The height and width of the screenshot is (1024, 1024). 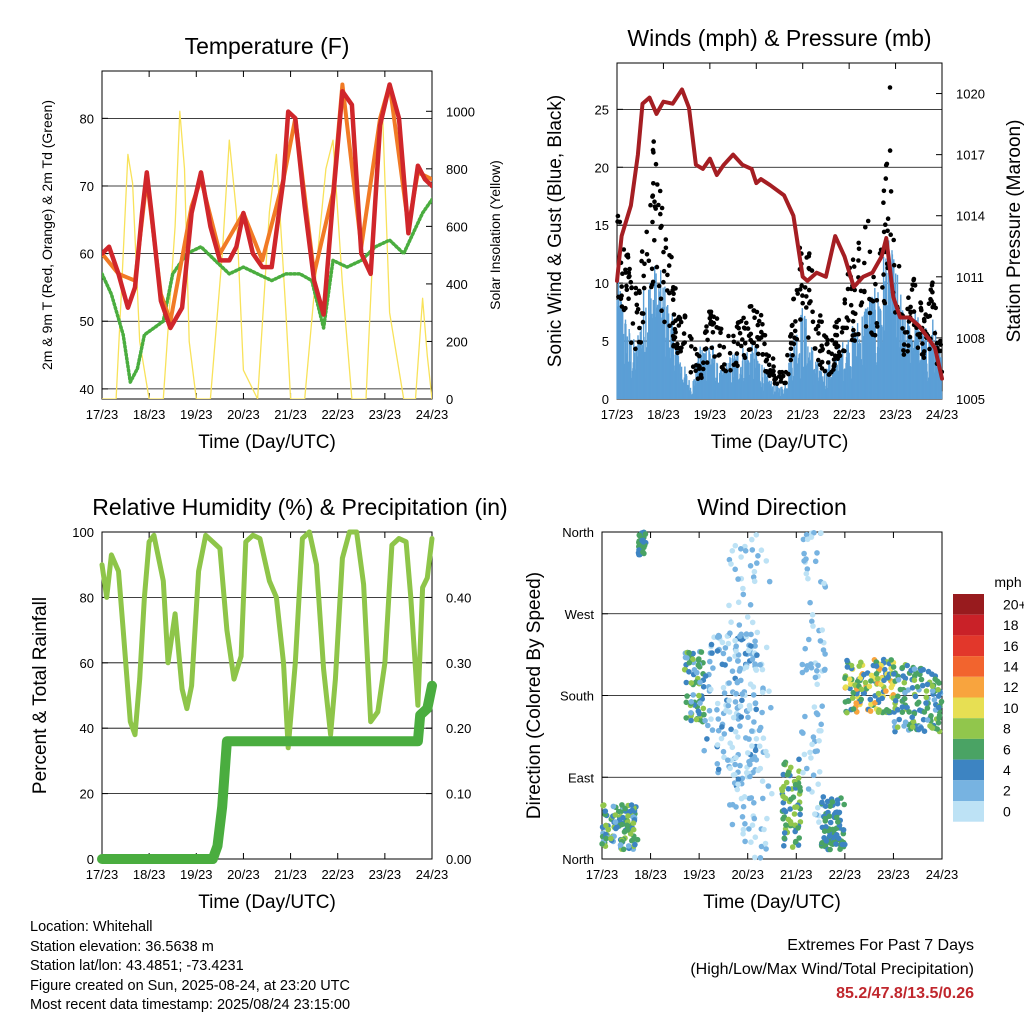 What do you see at coordinates (1013, 604) in the screenshot?
I see `legend-label: 20+` at bounding box center [1013, 604].